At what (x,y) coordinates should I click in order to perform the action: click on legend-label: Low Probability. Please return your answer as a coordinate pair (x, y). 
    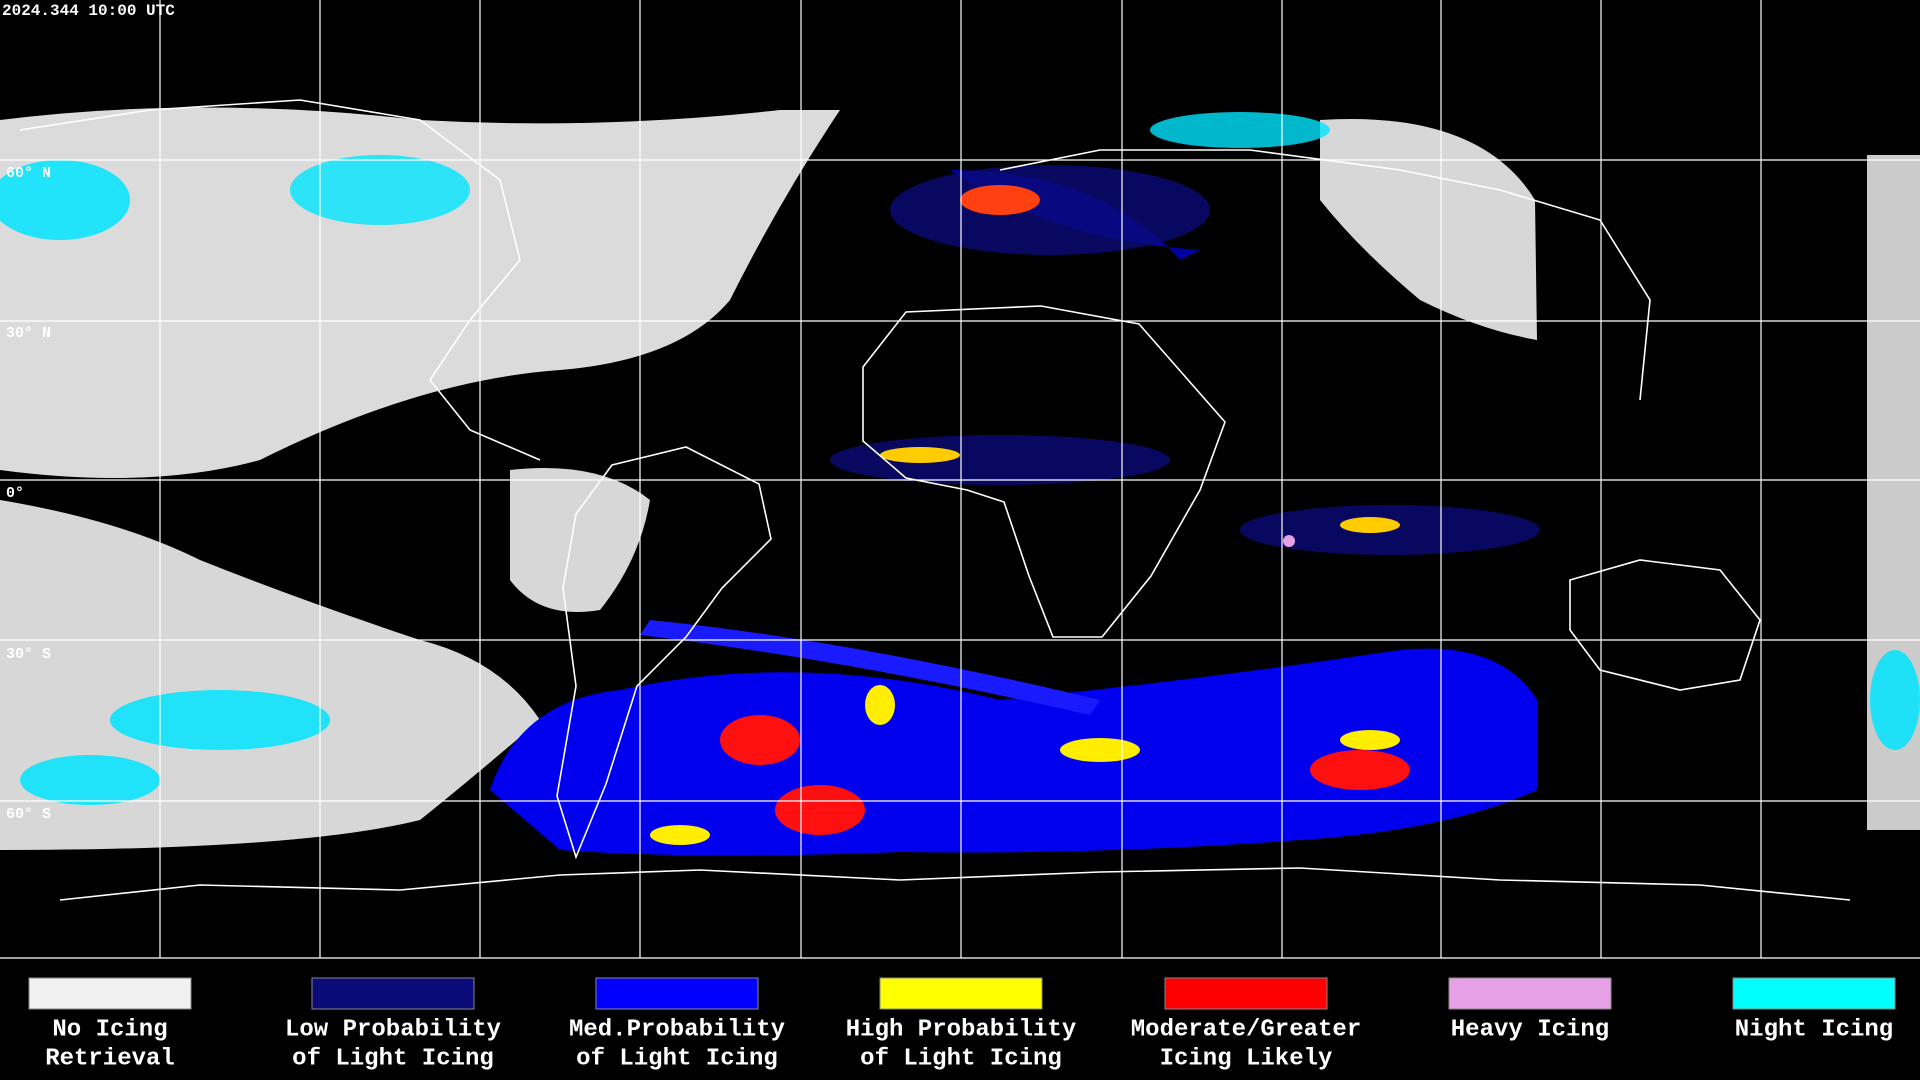
    Looking at the image, I should click on (393, 1029).